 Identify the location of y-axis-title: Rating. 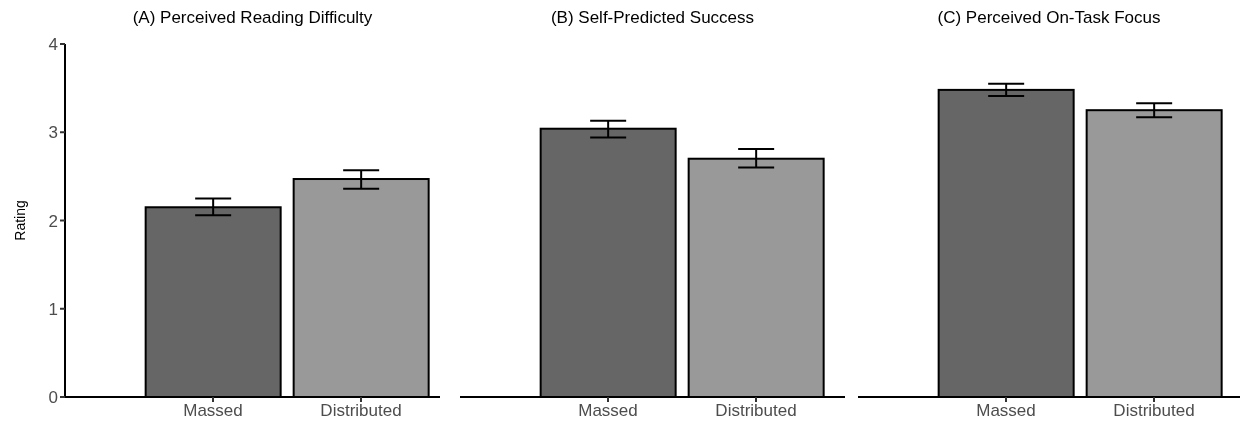
(19, 220).